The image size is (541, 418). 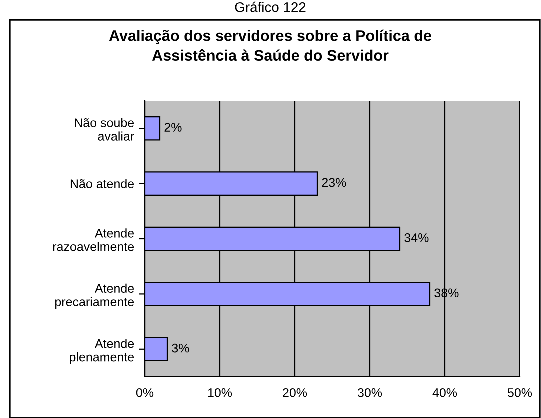 I want to click on data-label: 23%, so click(x=334, y=183).